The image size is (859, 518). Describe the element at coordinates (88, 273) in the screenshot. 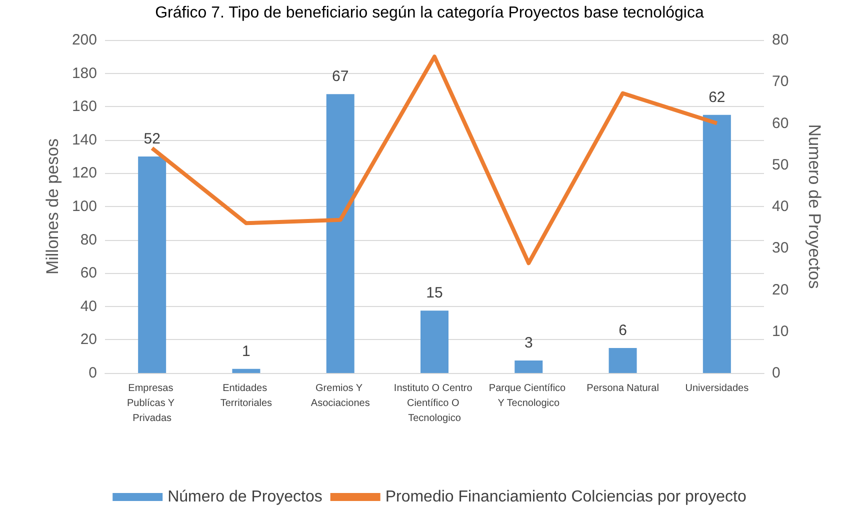

I see `y-tick-label: 60` at that location.